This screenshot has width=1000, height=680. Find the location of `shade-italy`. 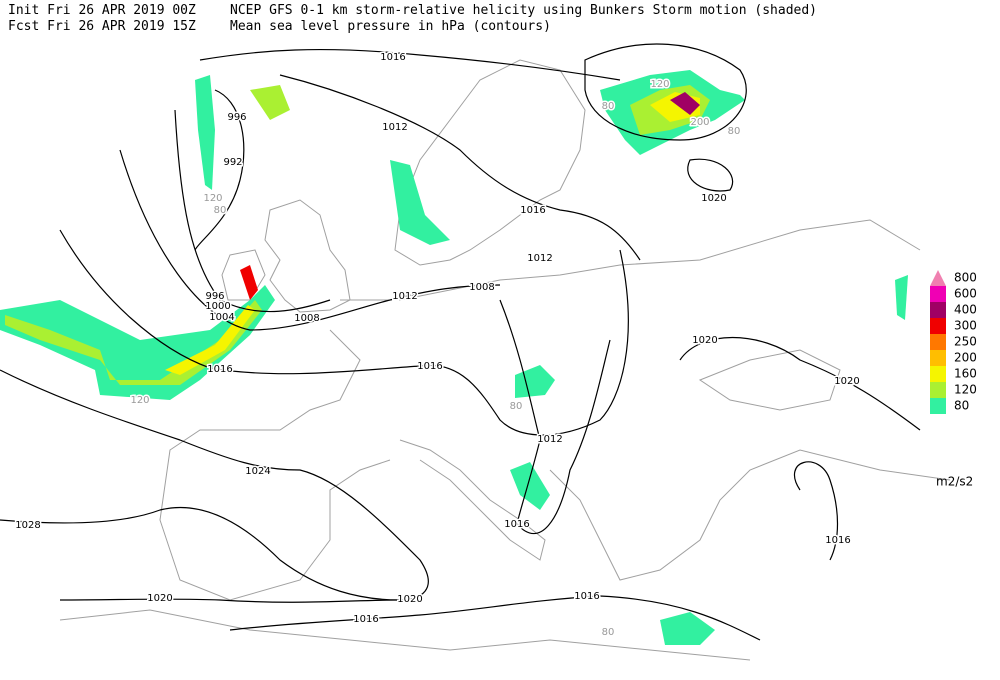

shade-italy is located at coordinates (530, 486).